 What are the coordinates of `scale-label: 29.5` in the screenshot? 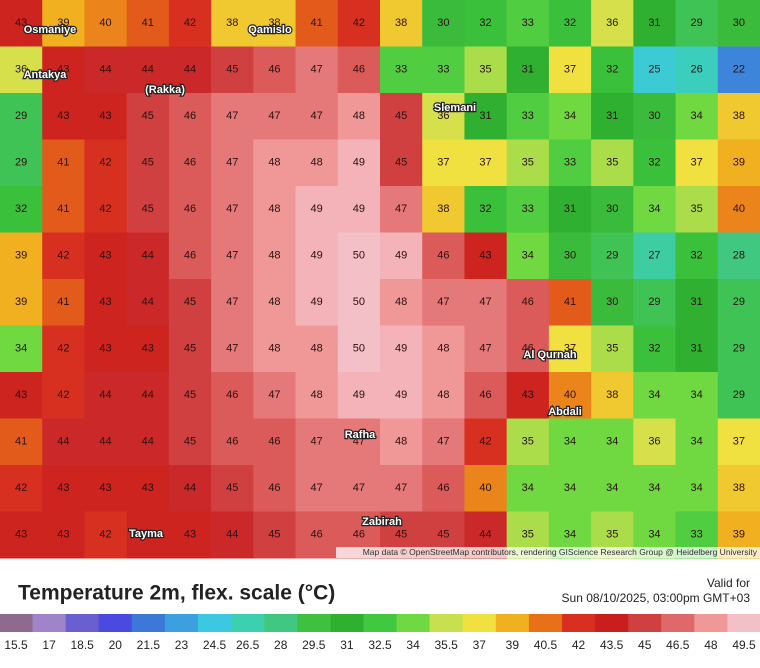 It's located at (314, 645).